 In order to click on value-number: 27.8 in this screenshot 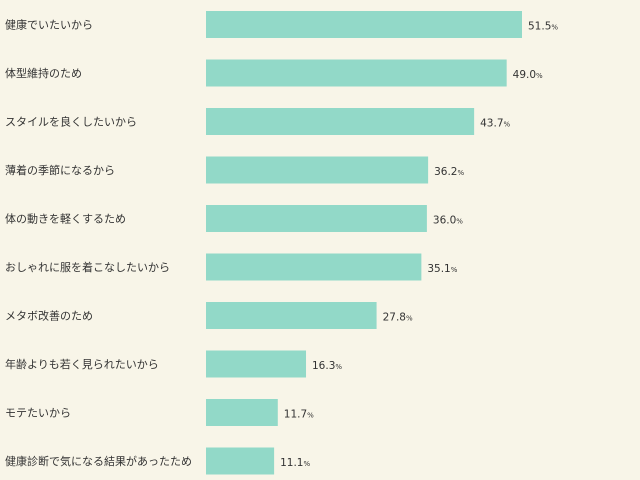, I will do `click(394, 318)`.